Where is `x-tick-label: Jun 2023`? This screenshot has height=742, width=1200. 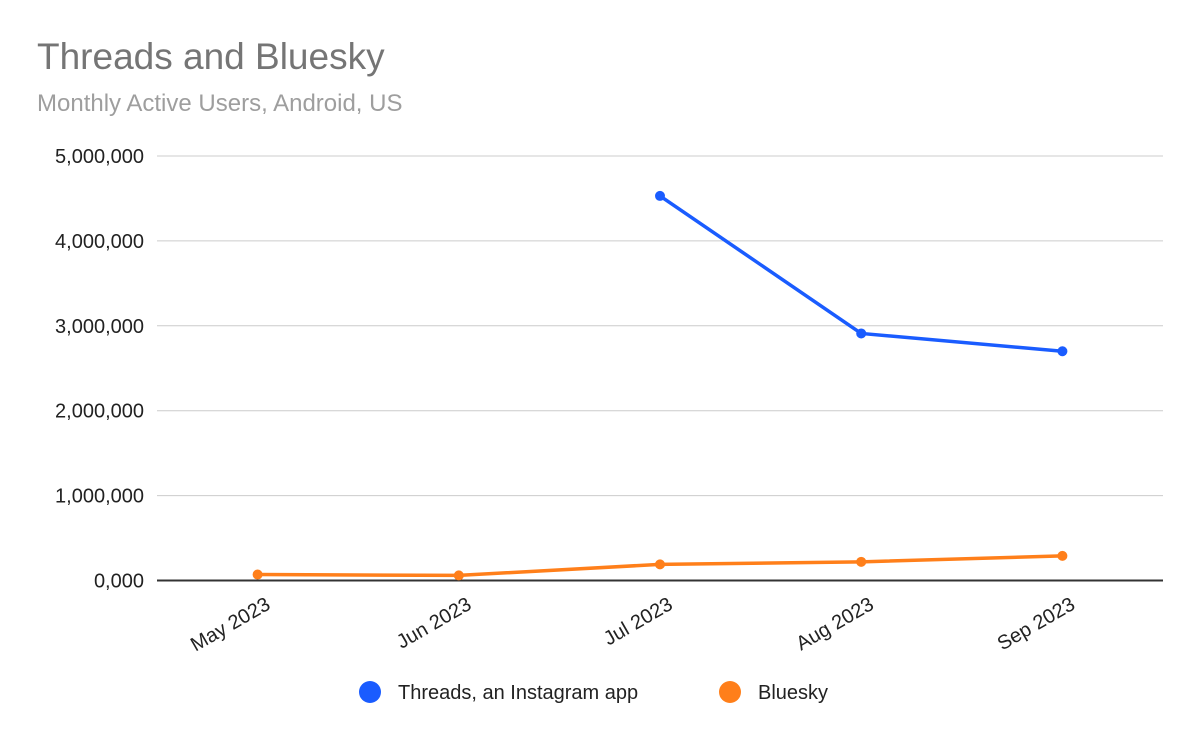
x-tick-label: Jun 2023 is located at coordinates (434, 623).